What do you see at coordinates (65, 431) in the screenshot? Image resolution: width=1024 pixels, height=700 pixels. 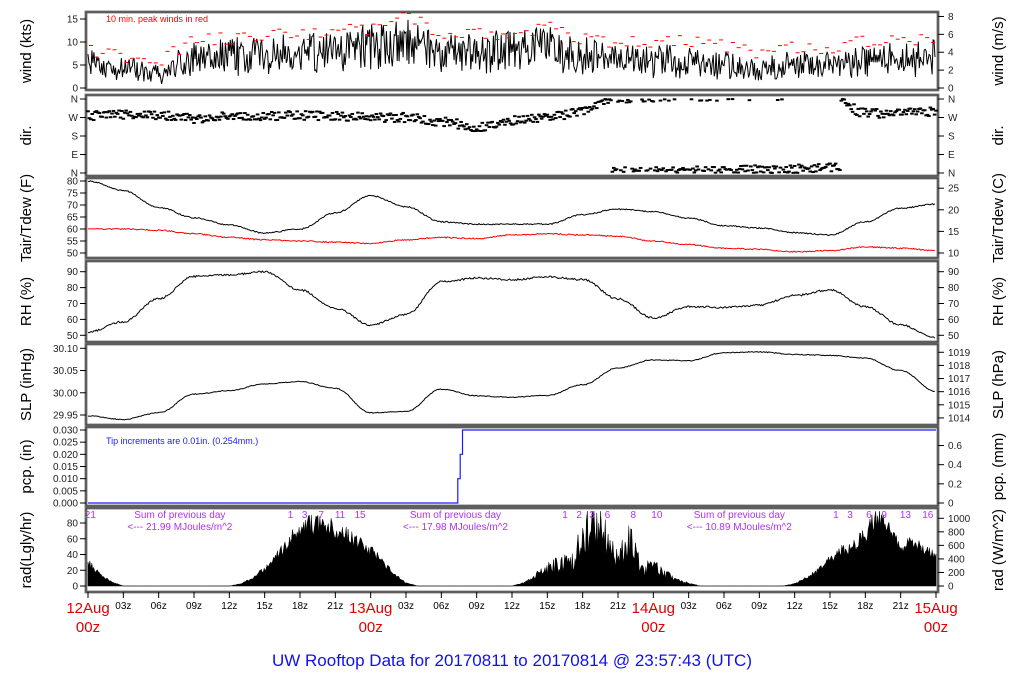 I see `y-tick-label-left: 0.030` at bounding box center [65, 431].